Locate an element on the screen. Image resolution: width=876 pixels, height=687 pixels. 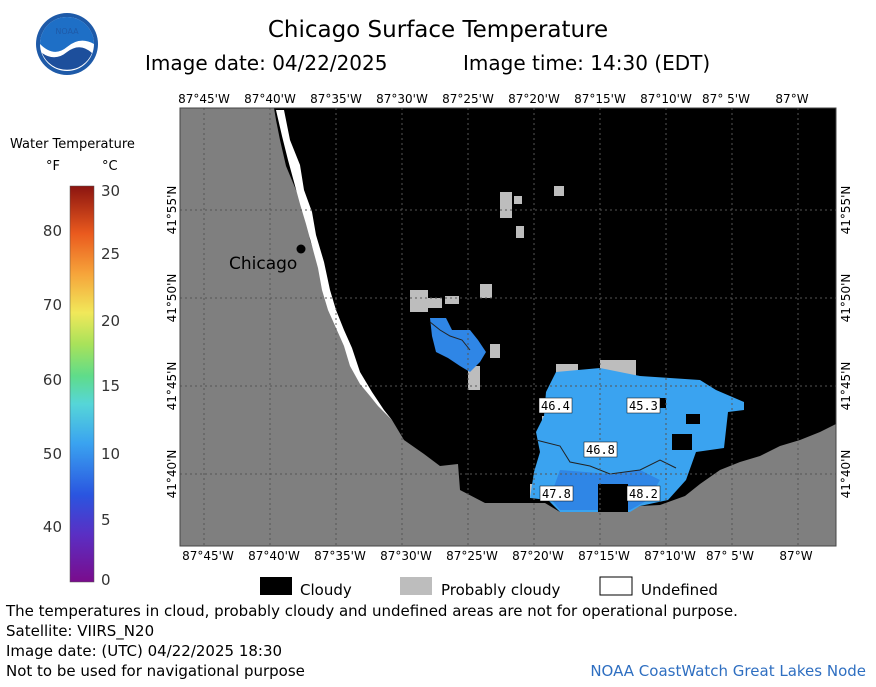
temp-label: 46.8 is located at coordinates (600, 450).